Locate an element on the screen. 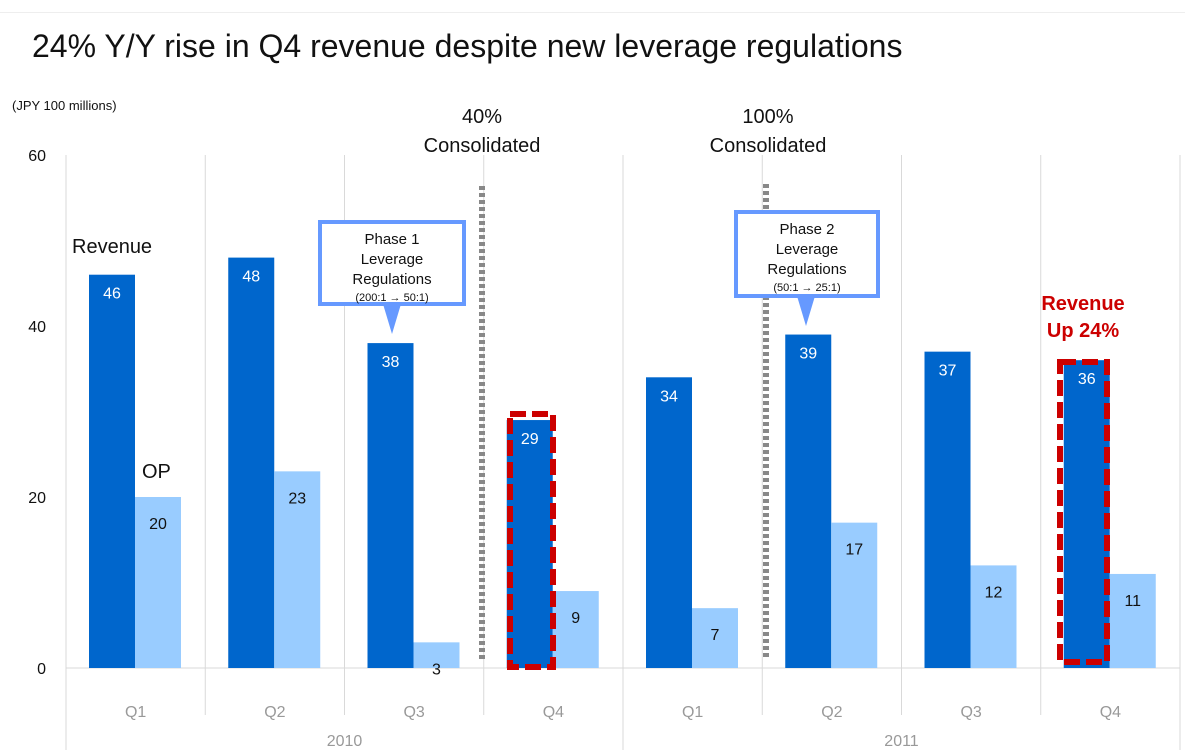  phase2-callout-text: Phase 2 is located at coordinates (806, 229).